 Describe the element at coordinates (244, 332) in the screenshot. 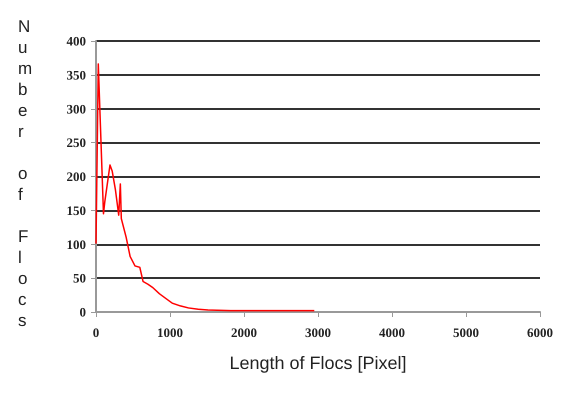

I see `x-tick-label: 2000` at that location.